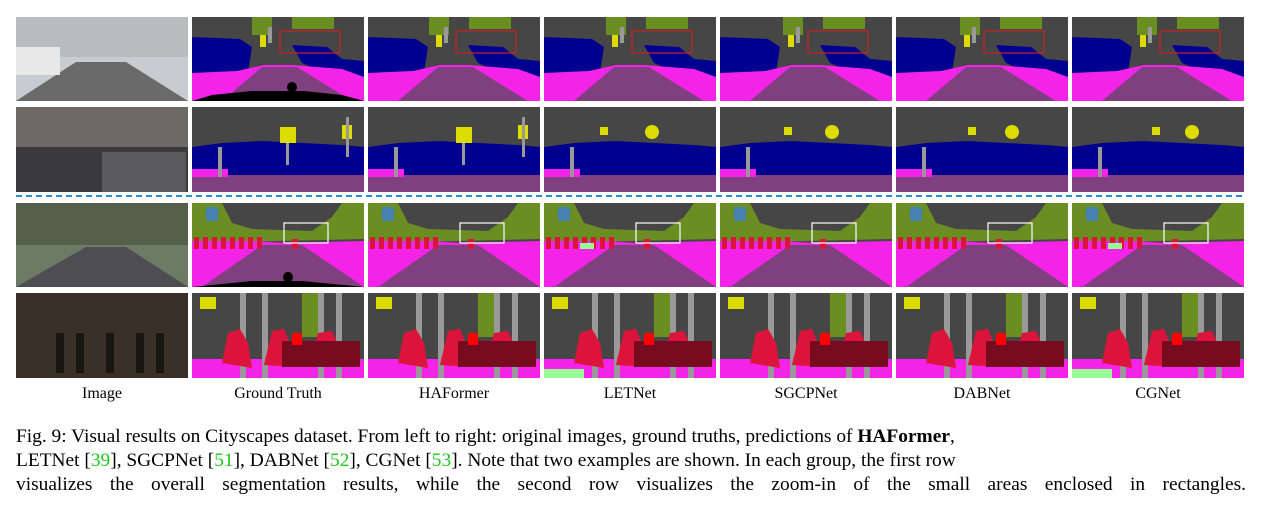 The image size is (1265, 516). Describe the element at coordinates (441, 460) in the screenshot. I see `caption-ref: 53` at that location.